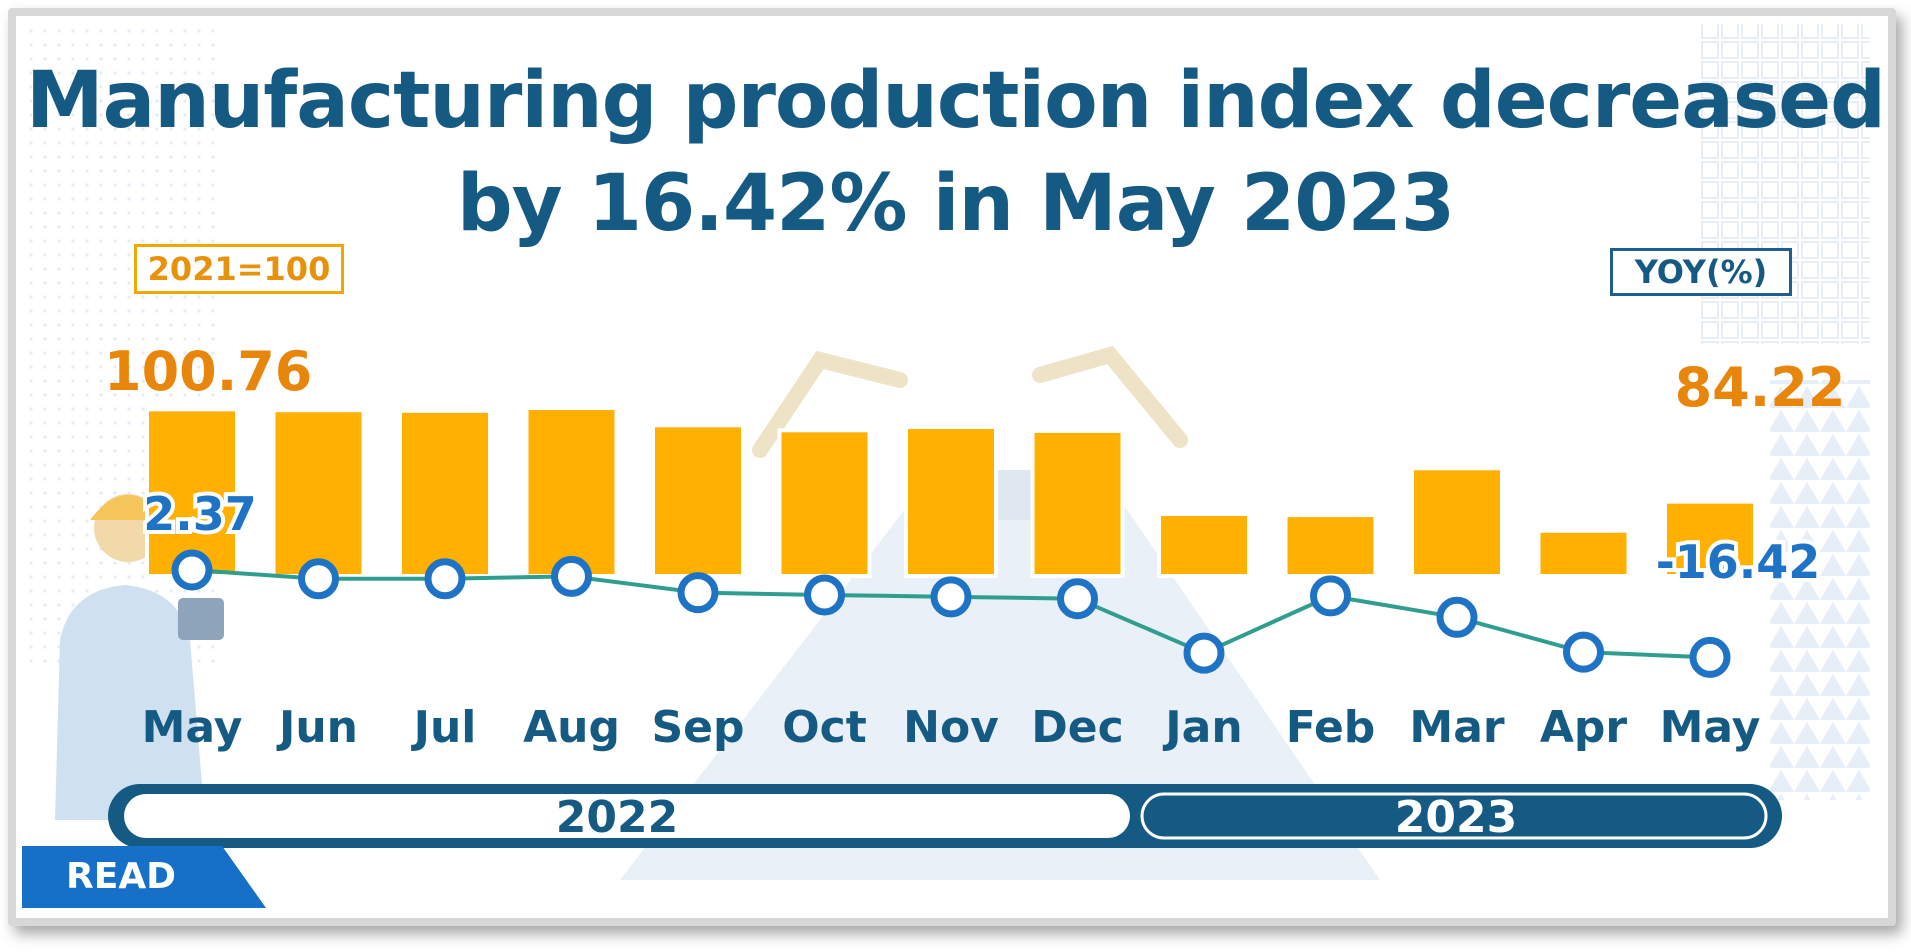 The width and height of the screenshot is (1911, 952). What do you see at coordinates (200, 514) in the screenshot?
I see `yoy-value-label-0: 2.37` at bounding box center [200, 514].